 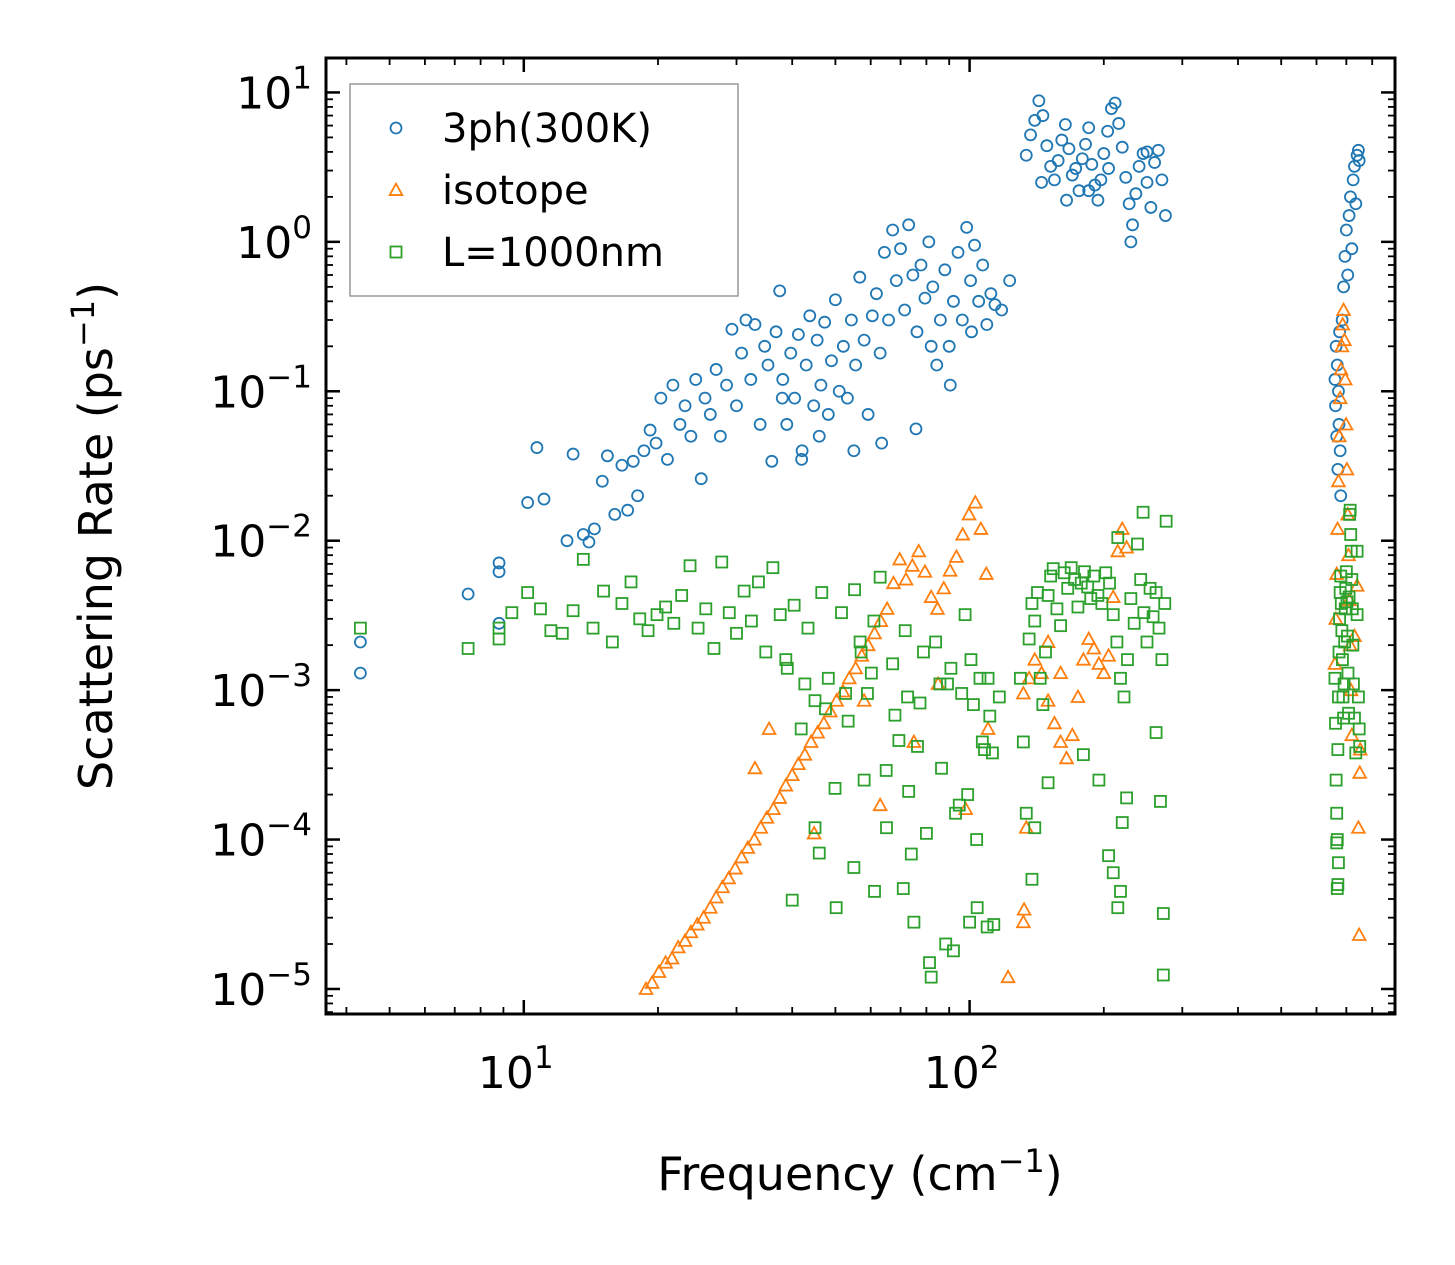 What do you see at coordinates (261, 837) in the screenshot?
I see `y-tick-label: 10⁻⁴` at bounding box center [261, 837].